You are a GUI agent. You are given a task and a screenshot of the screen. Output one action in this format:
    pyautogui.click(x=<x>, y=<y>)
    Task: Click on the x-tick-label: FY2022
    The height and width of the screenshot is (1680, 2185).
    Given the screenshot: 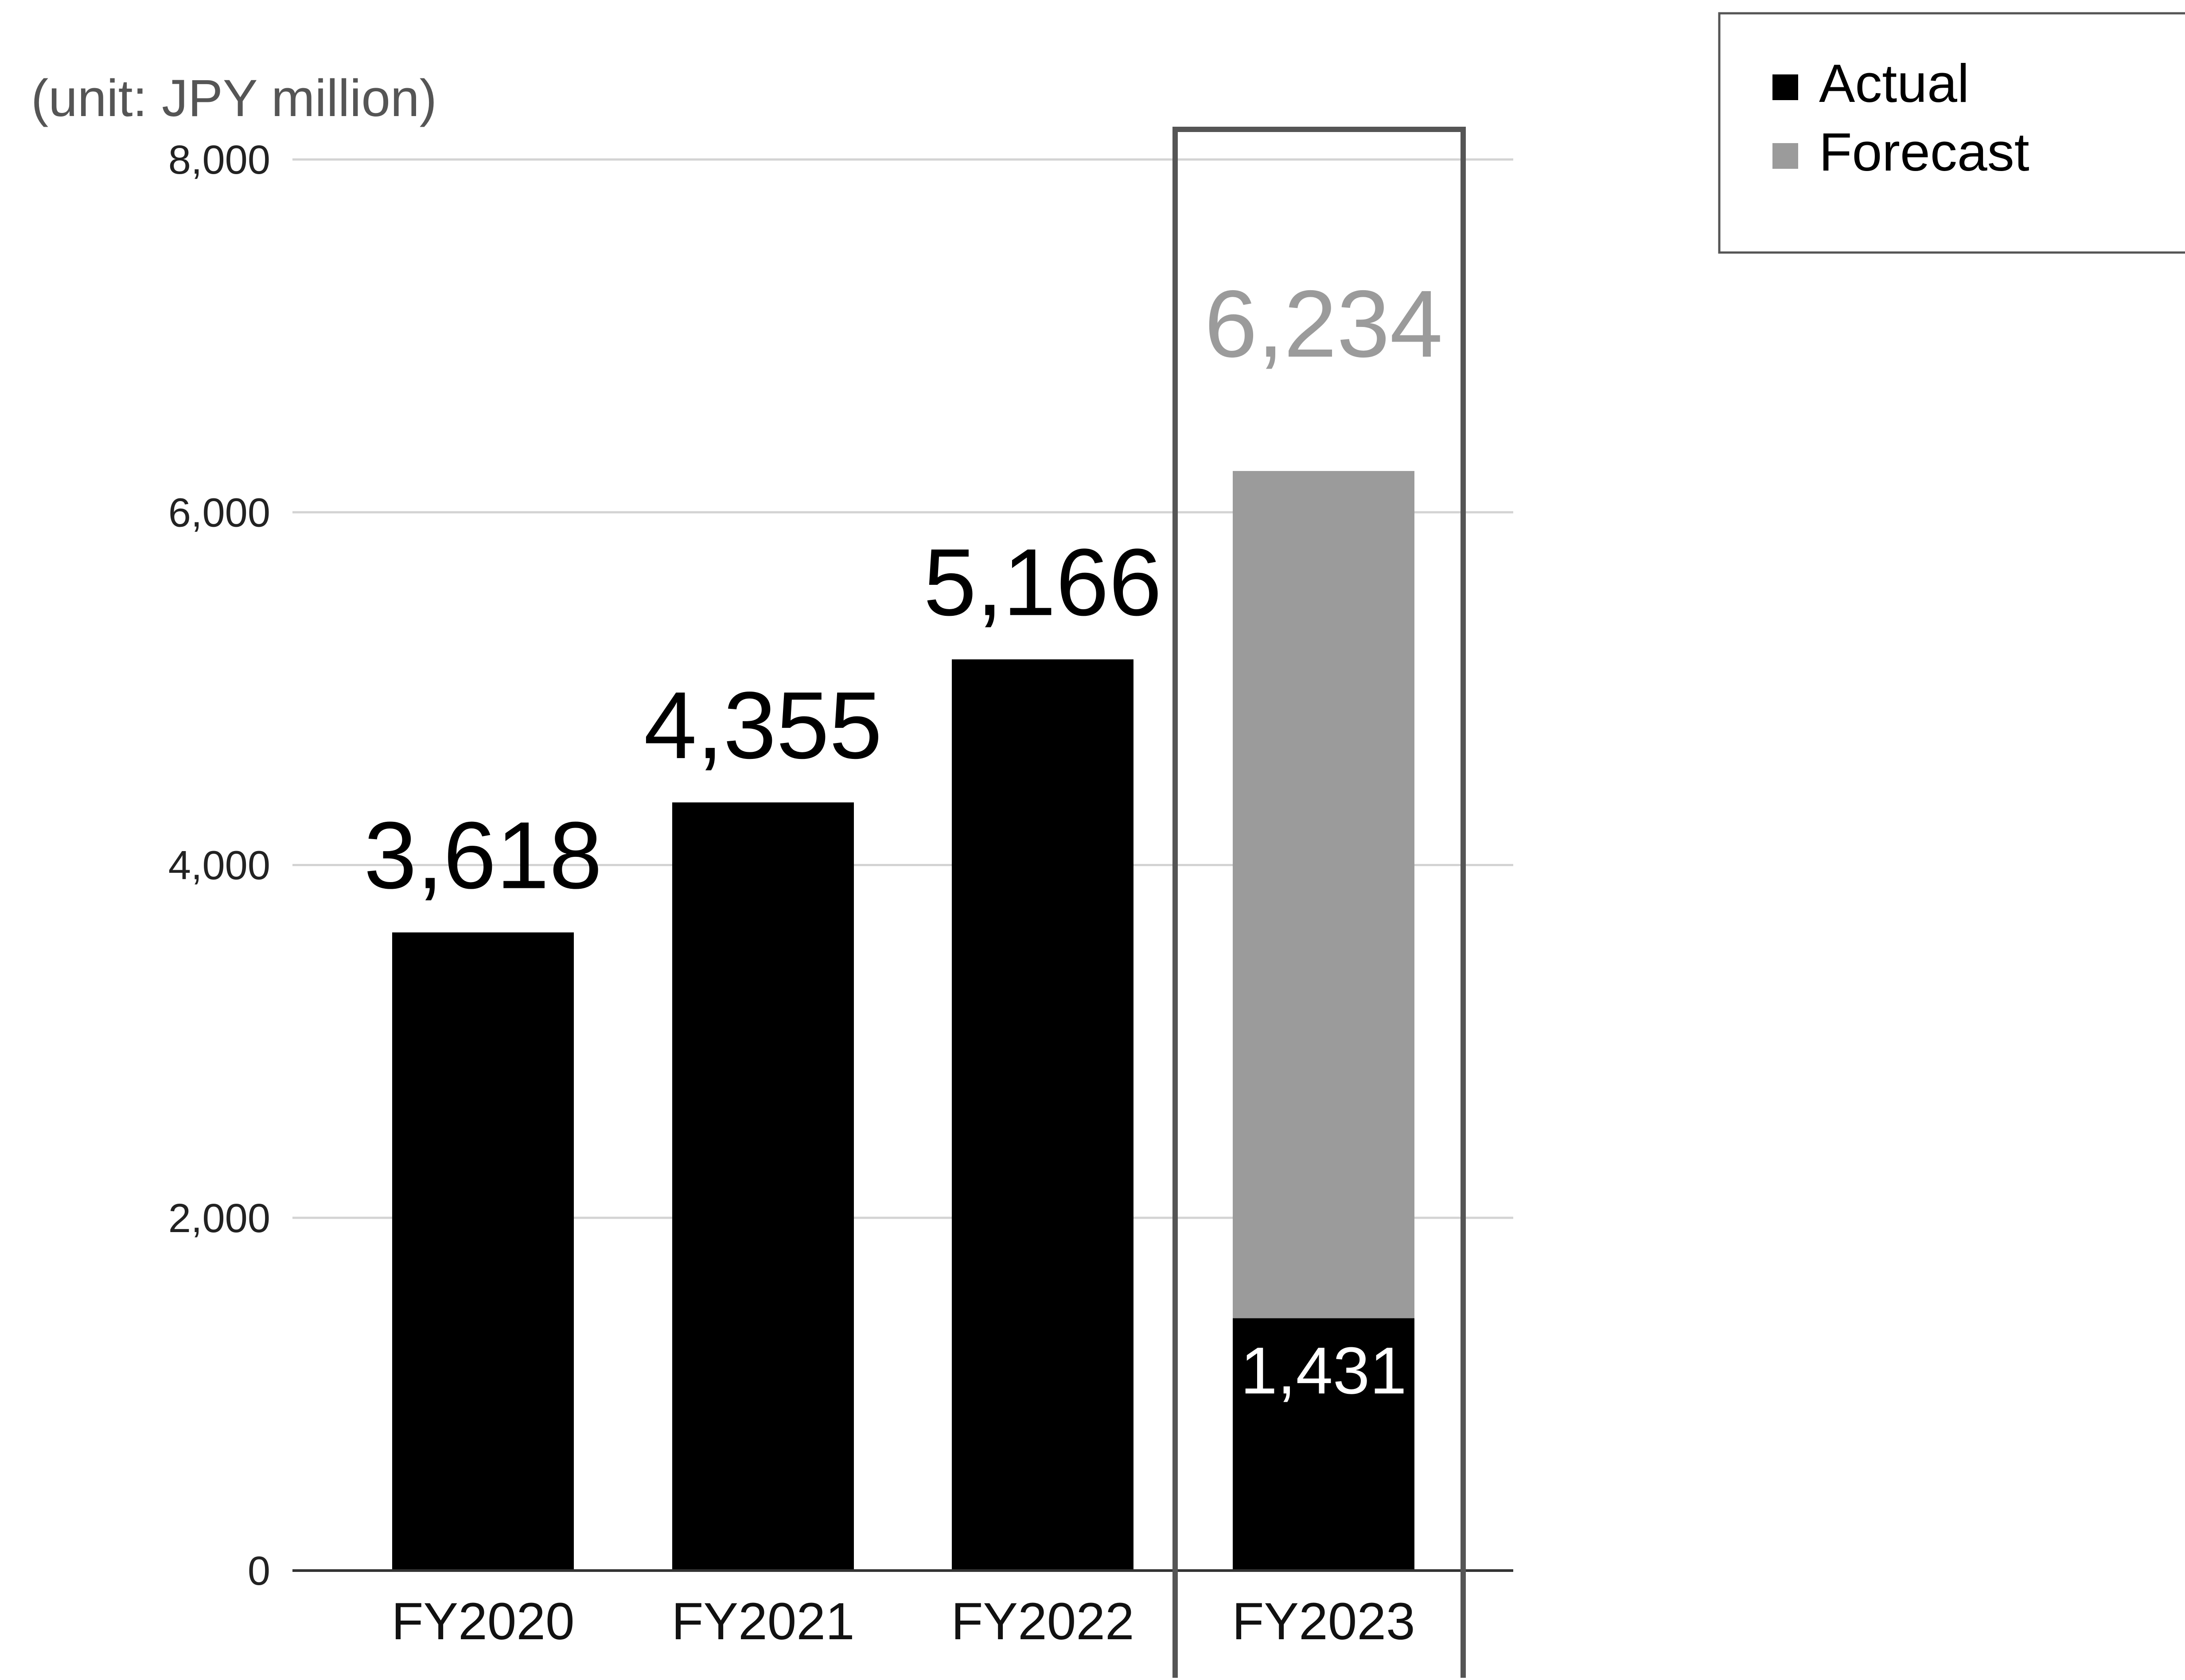 What is the action you would take?
    pyautogui.click(x=1043, y=1621)
    